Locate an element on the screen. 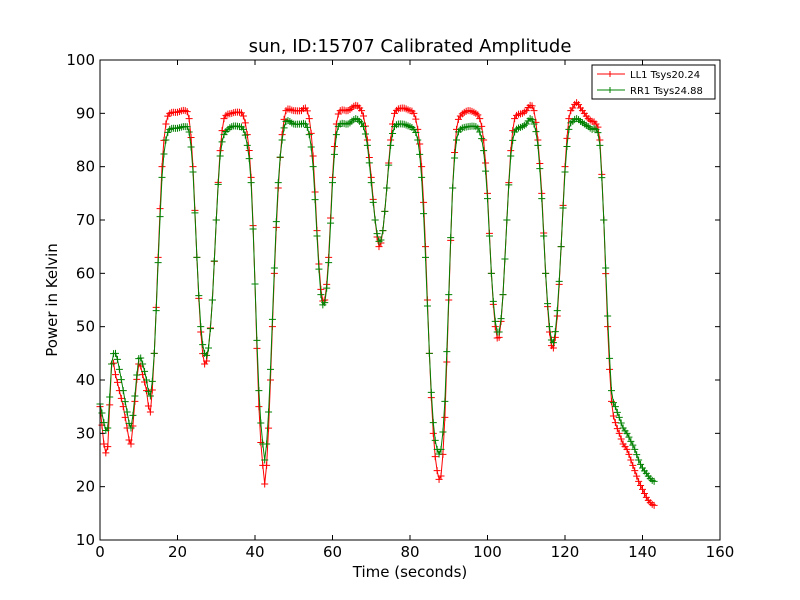  y-tick-label: 40 is located at coordinates (85, 380).